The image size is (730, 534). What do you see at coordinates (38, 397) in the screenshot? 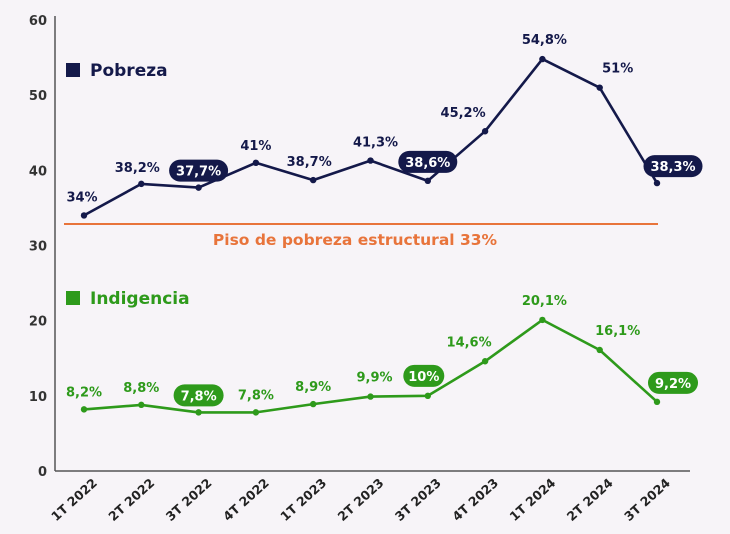
I see `y-tick-label: 10` at bounding box center [38, 397].